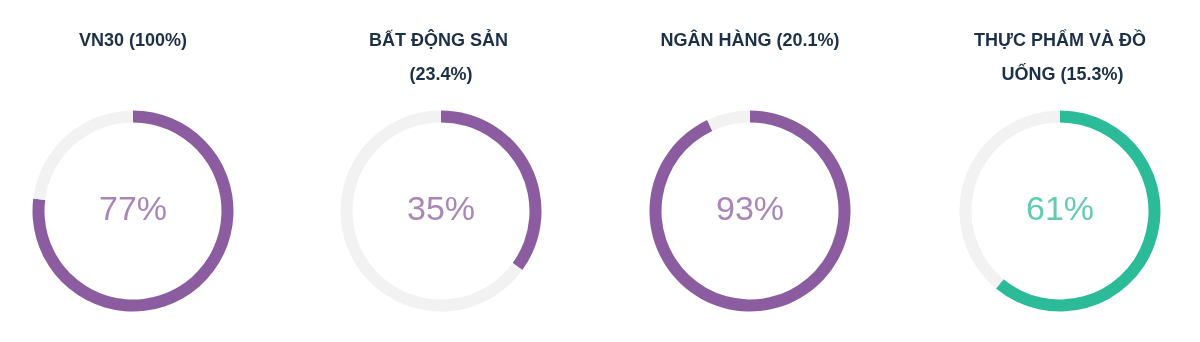 This screenshot has height=342, width=1200. What do you see at coordinates (133, 40) in the screenshot?
I see `chart-title: VN30 (100%)` at bounding box center [133, 40].